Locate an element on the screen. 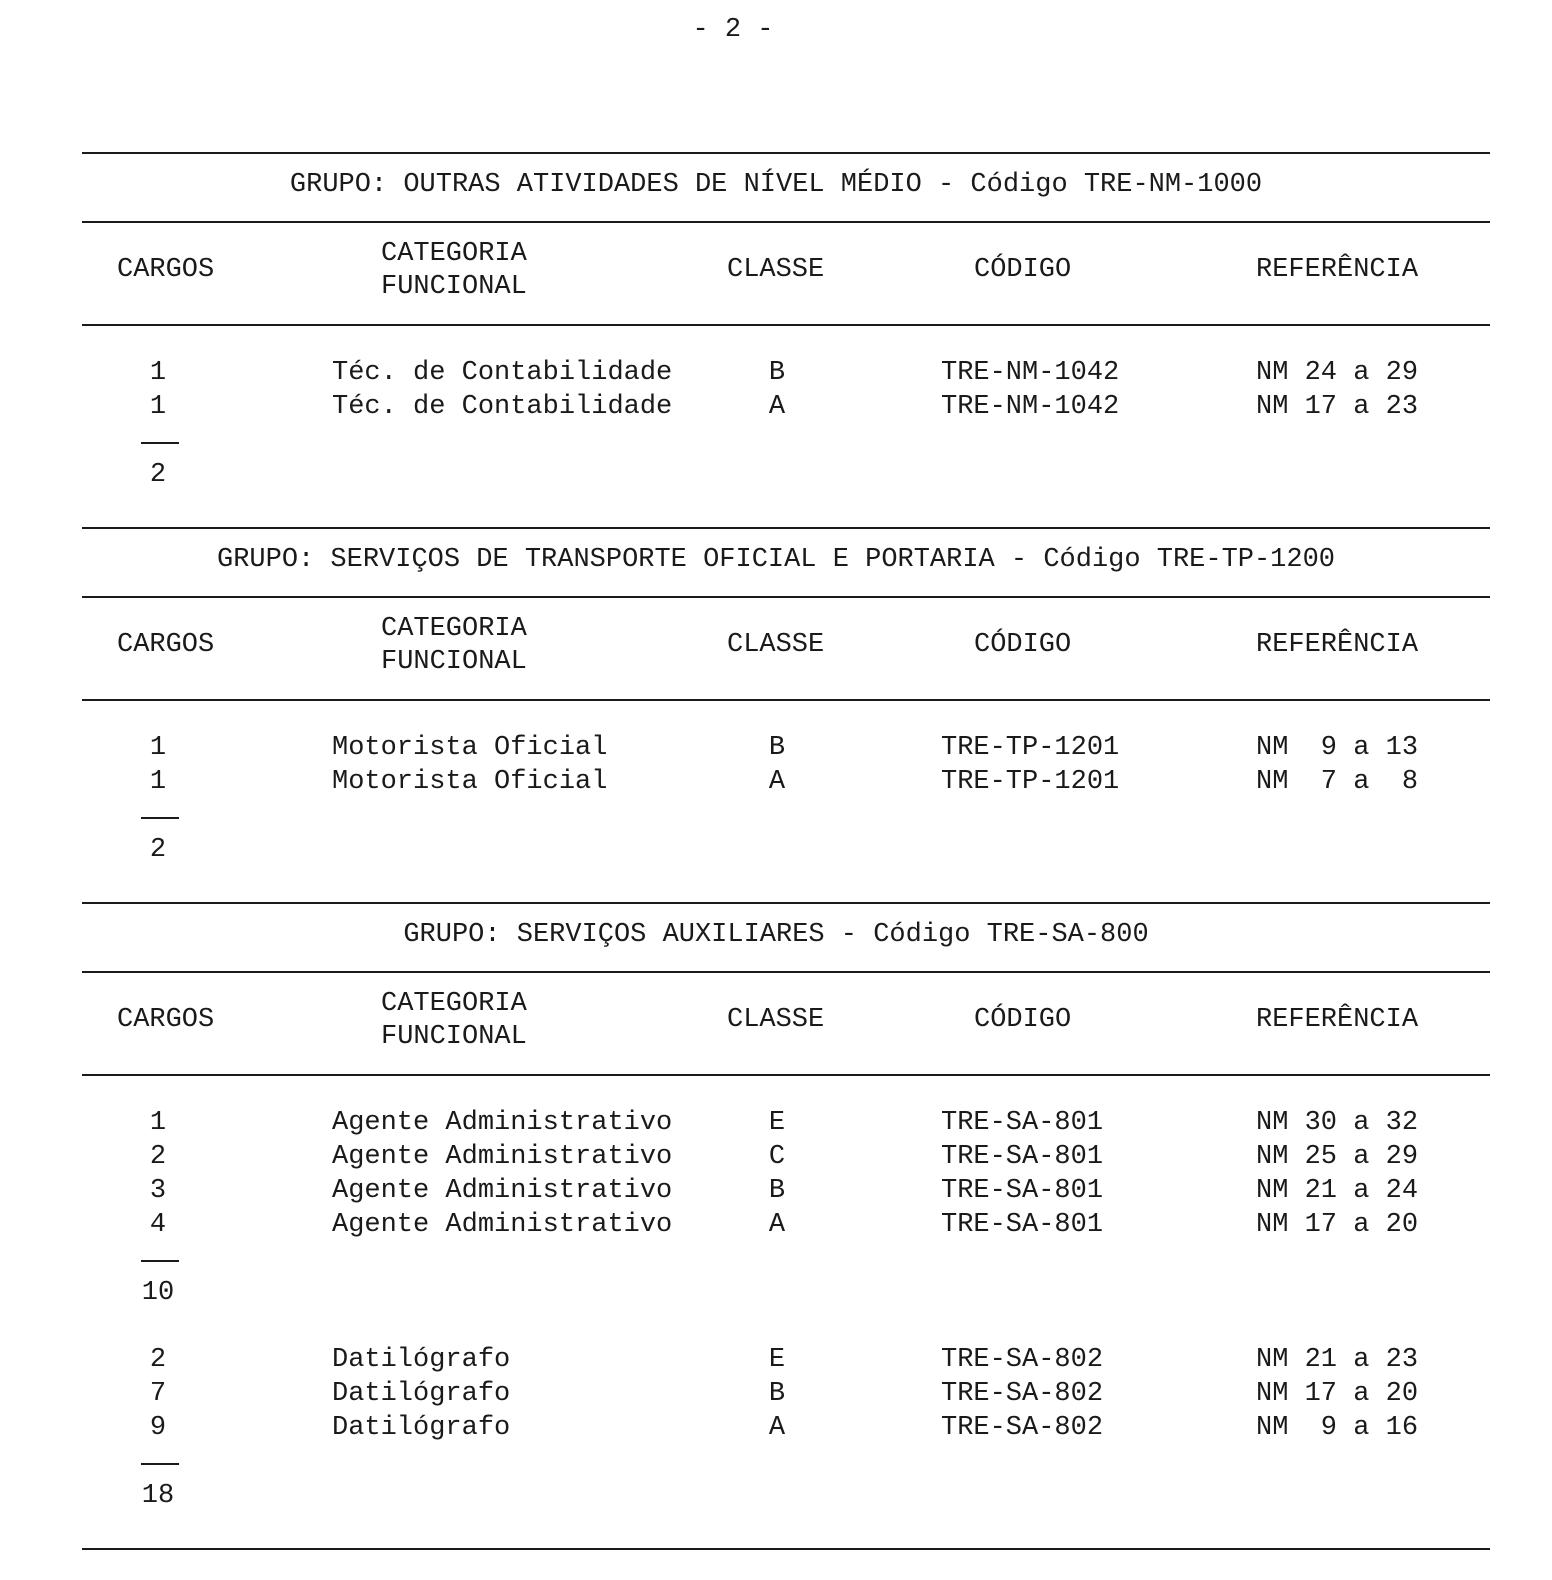 The height and width of the screenshot is (1580, 1552). cell-referencia: NM 17 a 23 is located at coordinates (1337, 407).